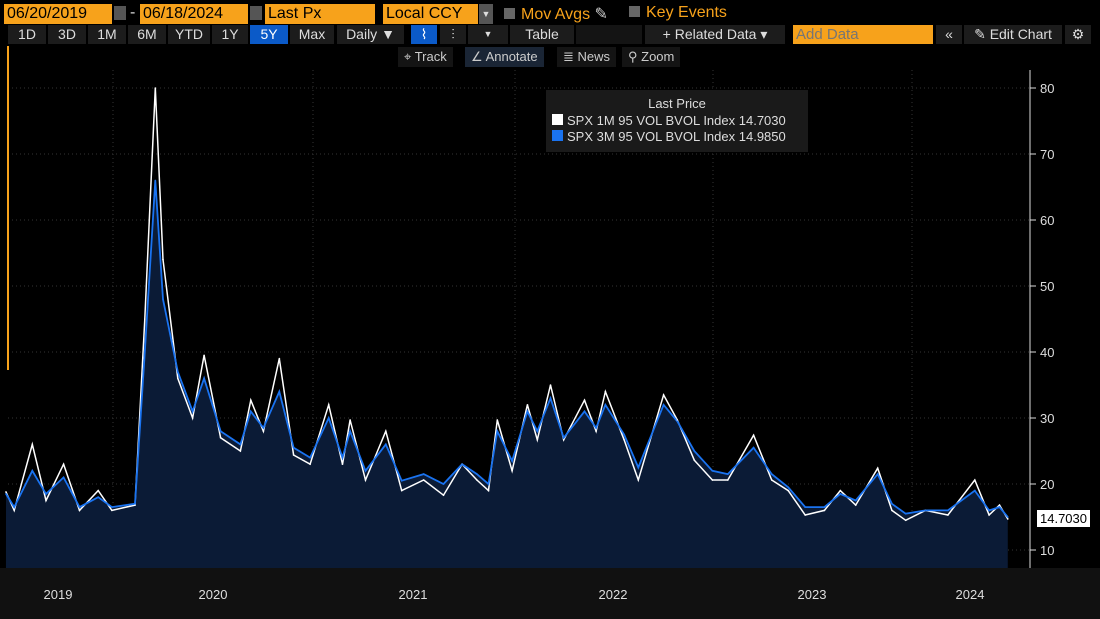 This screenshot has height=619, width=1100. I want to click on news-label: News, so click(594, 56).